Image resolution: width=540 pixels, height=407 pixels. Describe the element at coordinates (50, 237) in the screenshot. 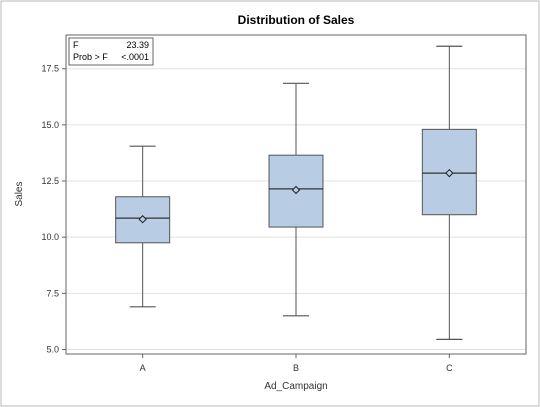

I see `y-tick-label: 10.0` at that location.